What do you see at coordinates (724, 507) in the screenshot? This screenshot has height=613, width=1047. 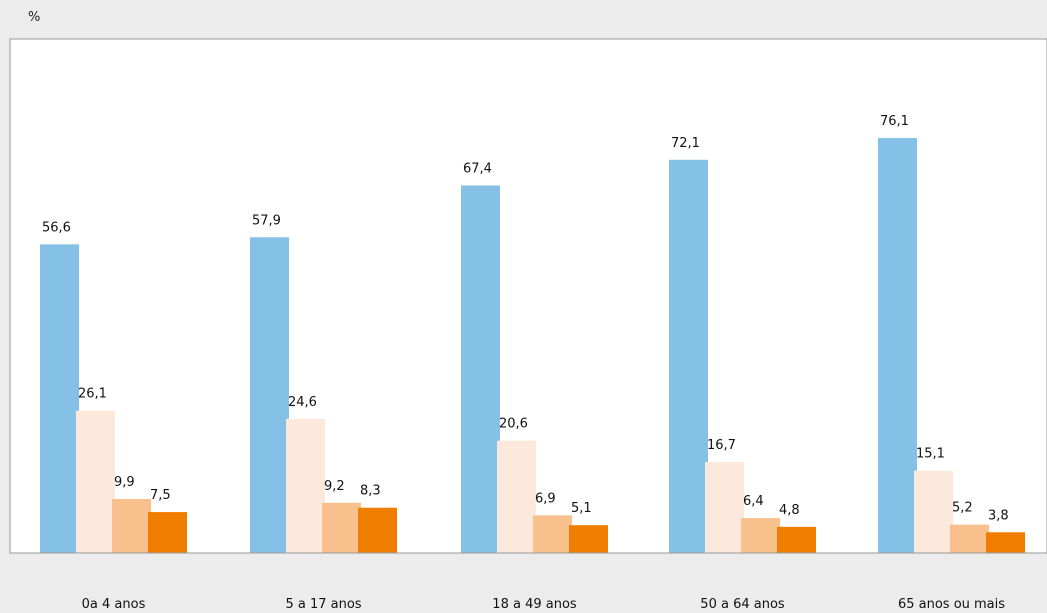 I see `bar-series2-cat4` at bounding box center [724, 507].